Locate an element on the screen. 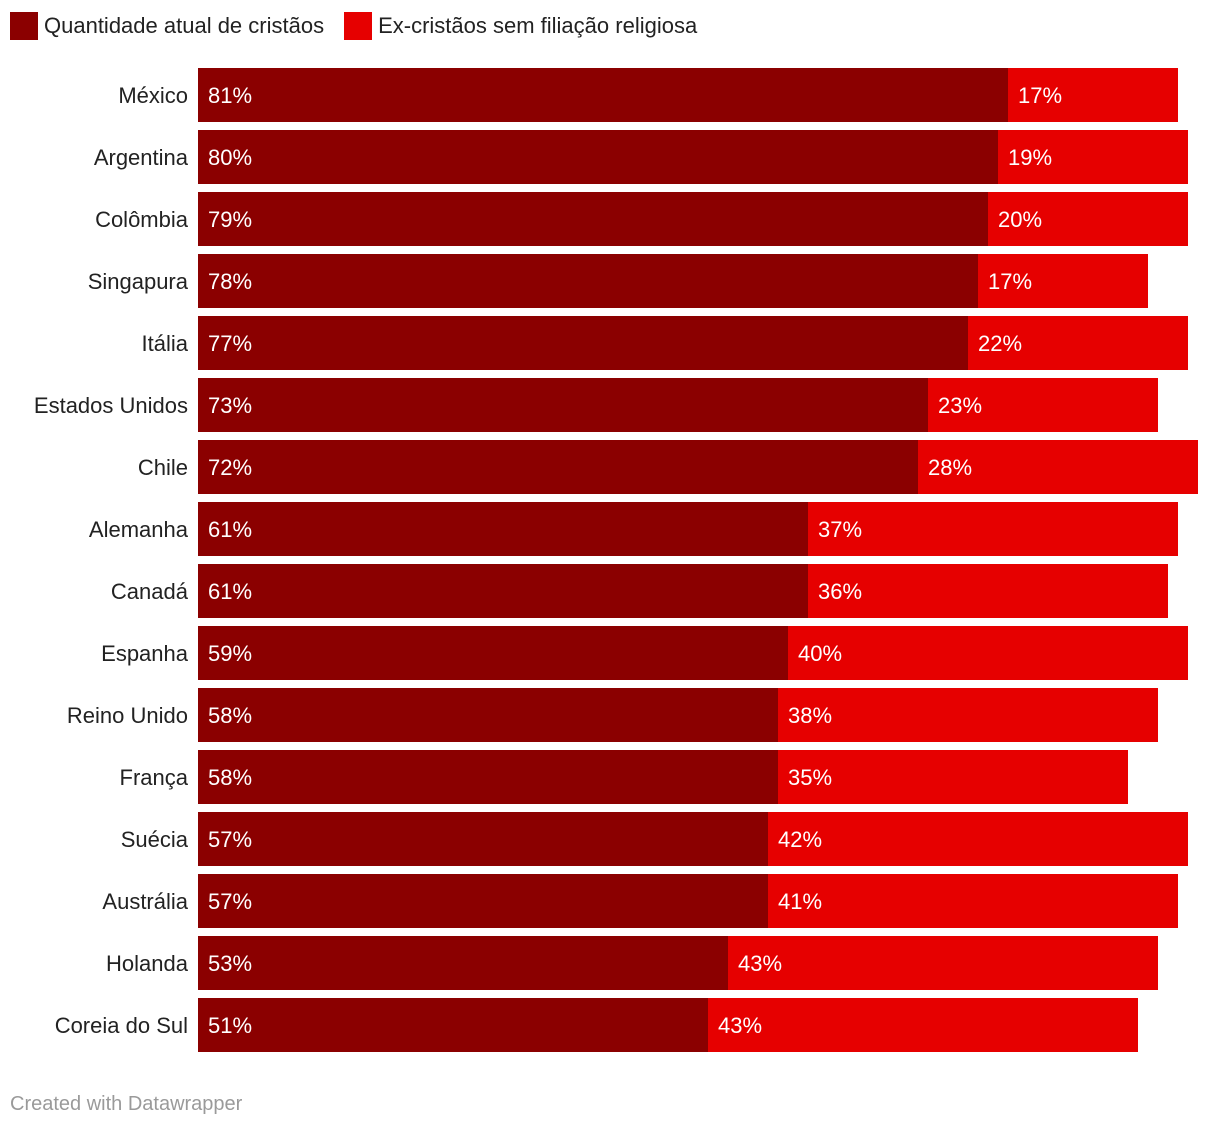 This screenshot has width=1220, height=1130. category-label: México is located at coordinates (153, 95).